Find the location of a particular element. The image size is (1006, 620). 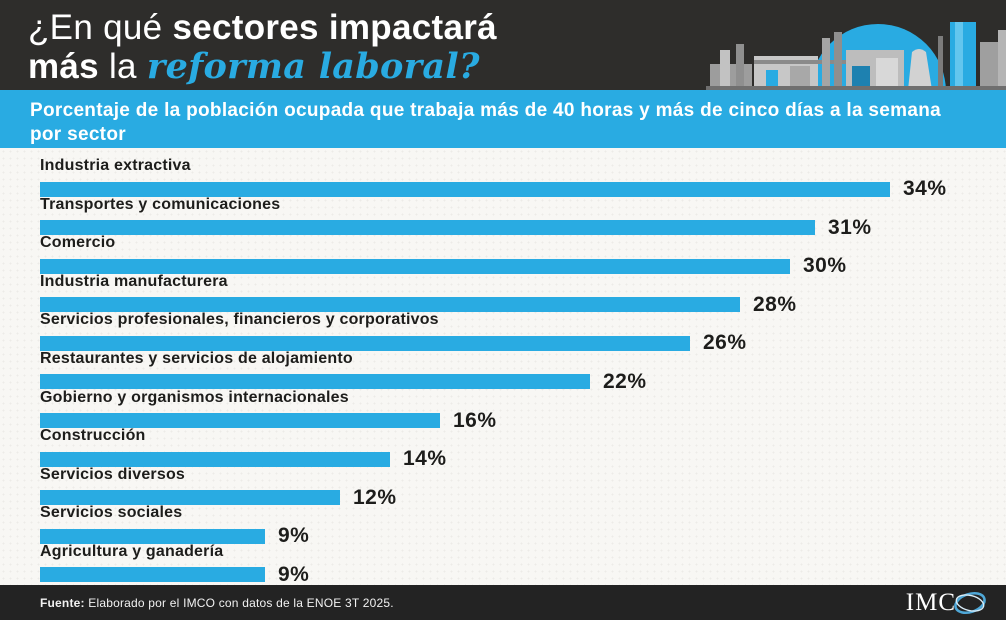

title-accent-text: reforma laboral? is located at coordinates (313, 66).